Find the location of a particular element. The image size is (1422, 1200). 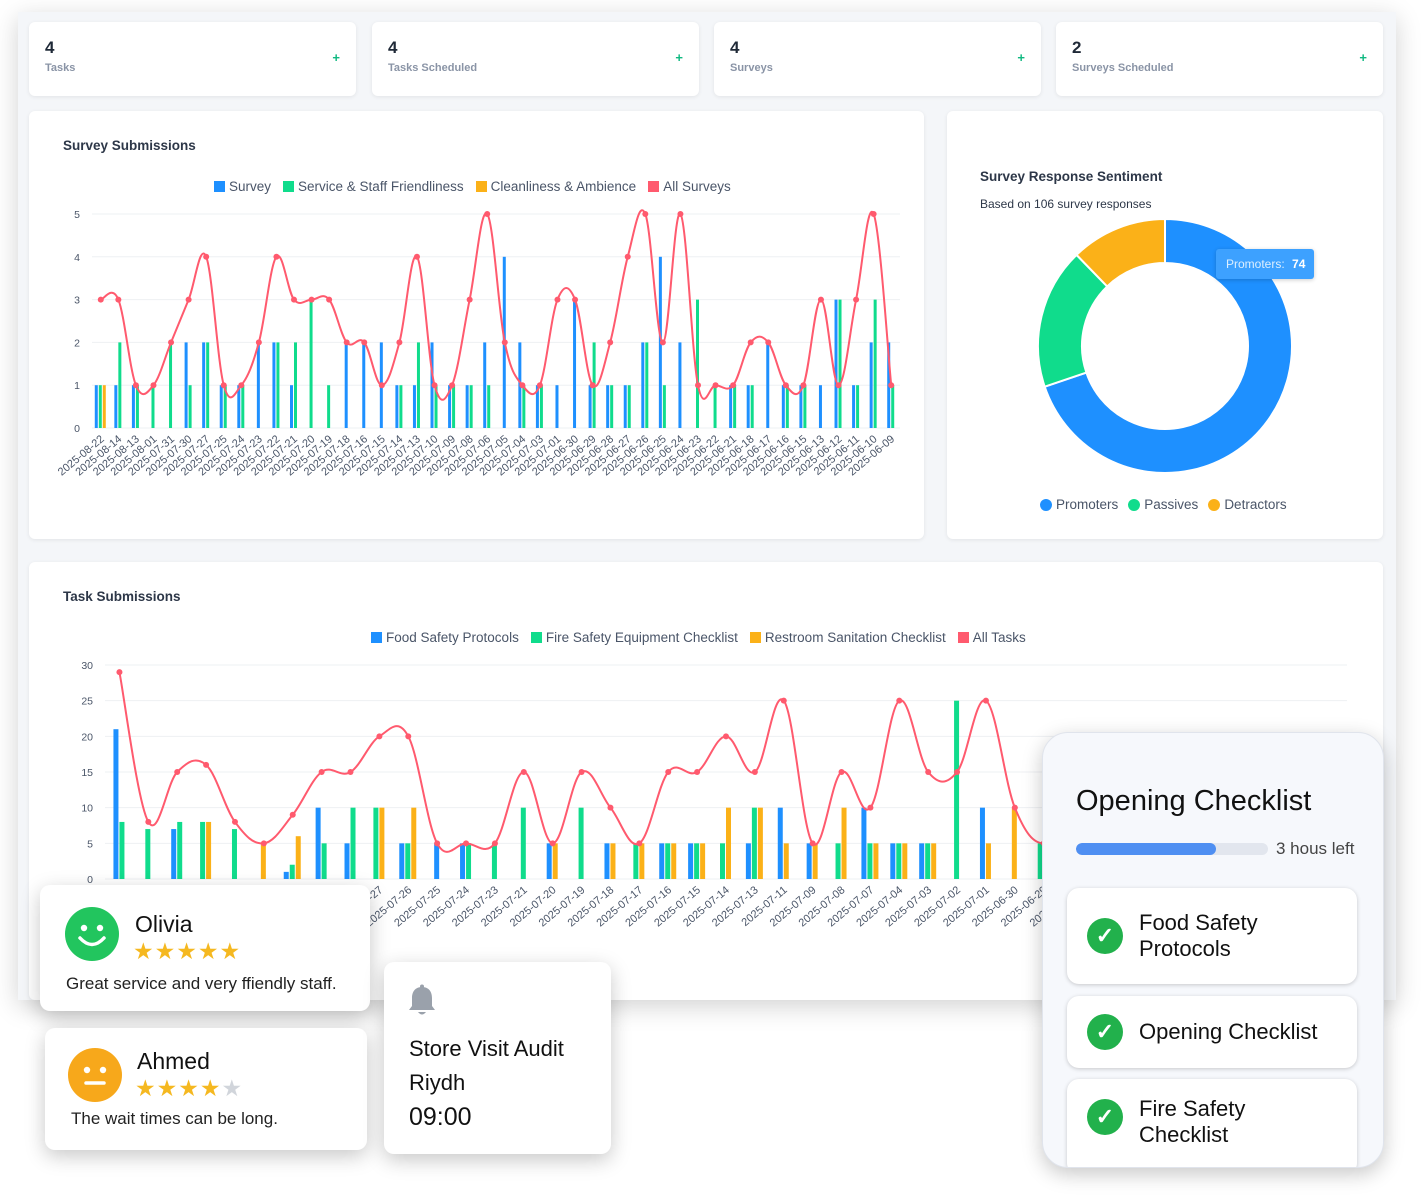

donut-slice-detractors is located at coordinates (1120, 252).